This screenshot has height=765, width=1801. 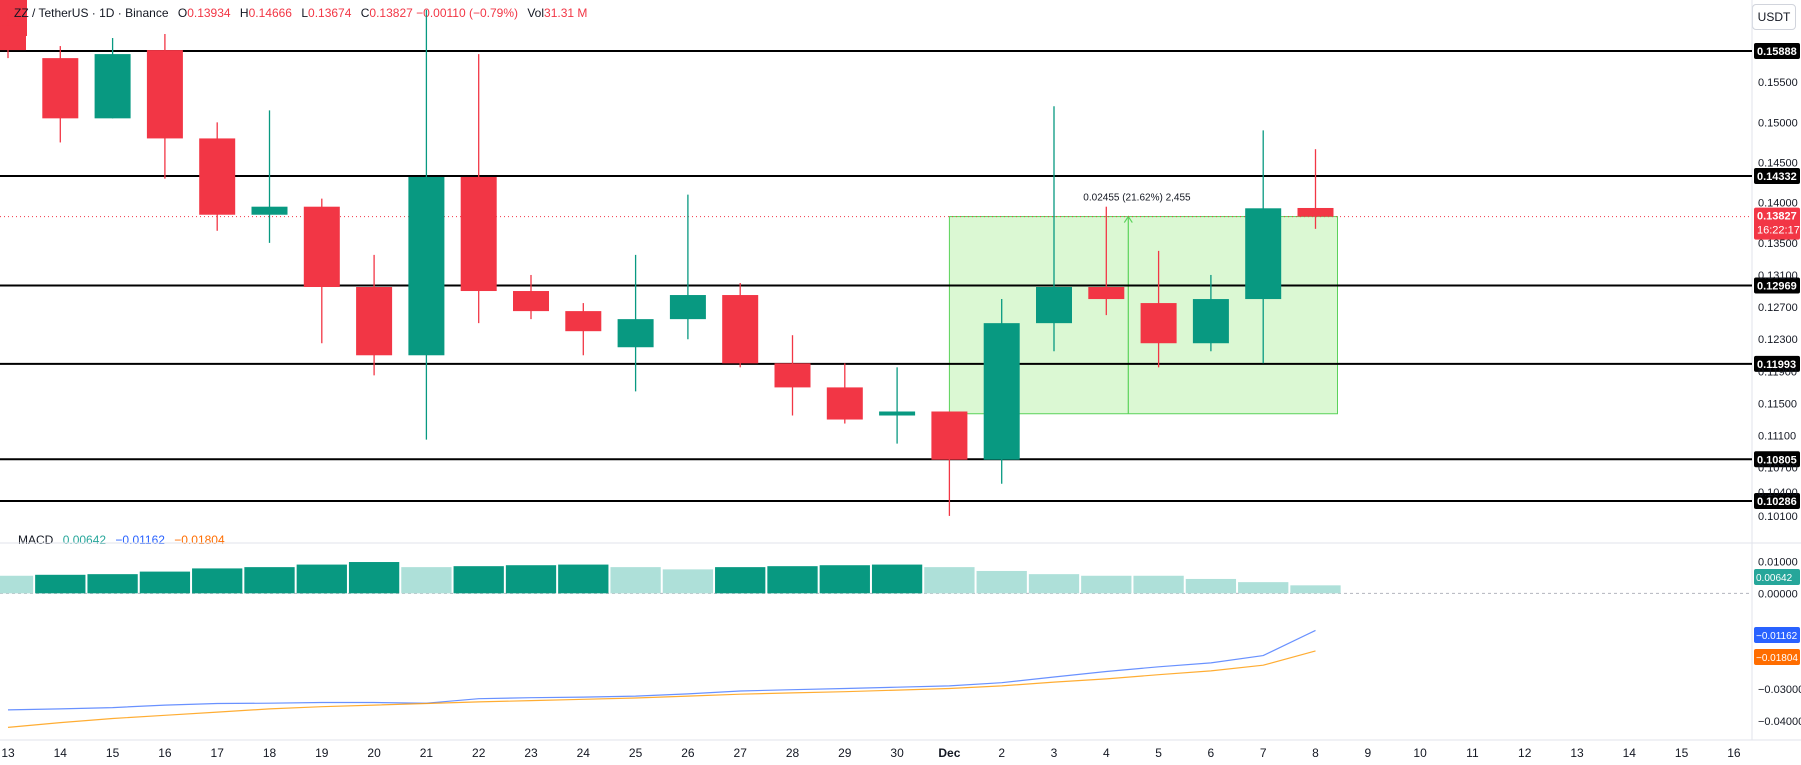 I want to click on time-axis-label: 9, so click(x=1367, y=753).